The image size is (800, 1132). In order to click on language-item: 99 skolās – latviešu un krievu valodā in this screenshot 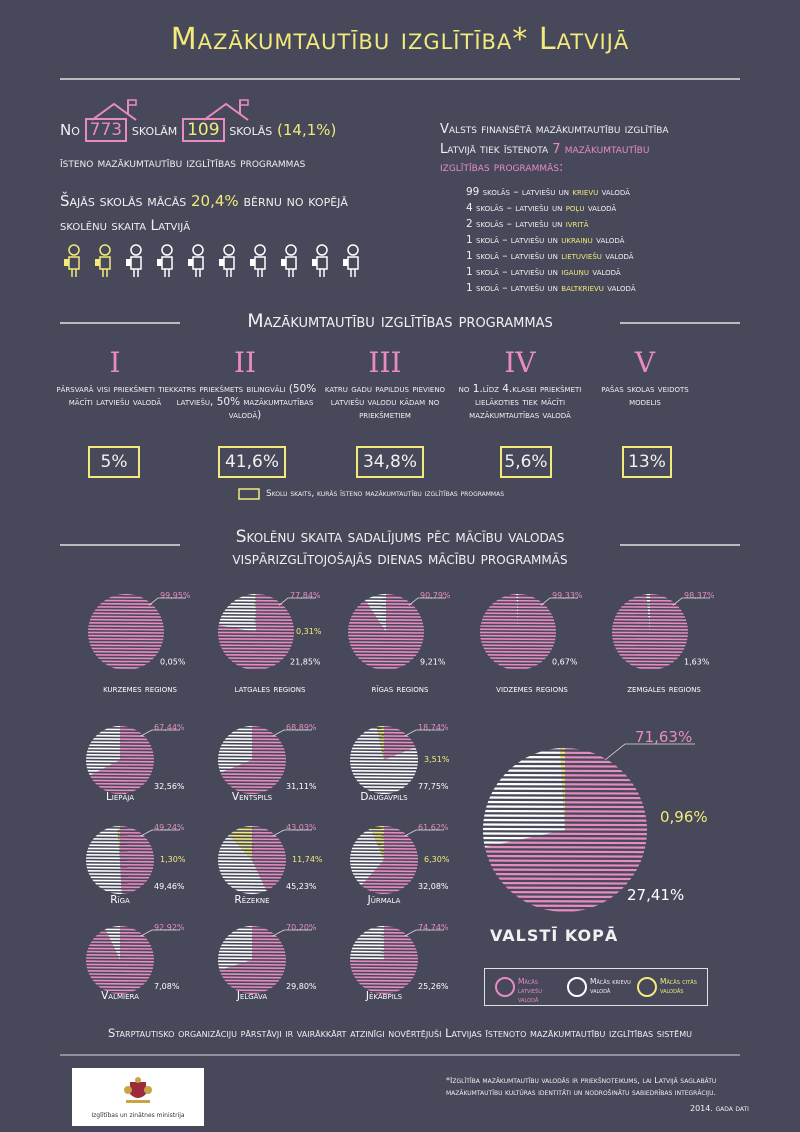, I will do `click(551, 192)`.